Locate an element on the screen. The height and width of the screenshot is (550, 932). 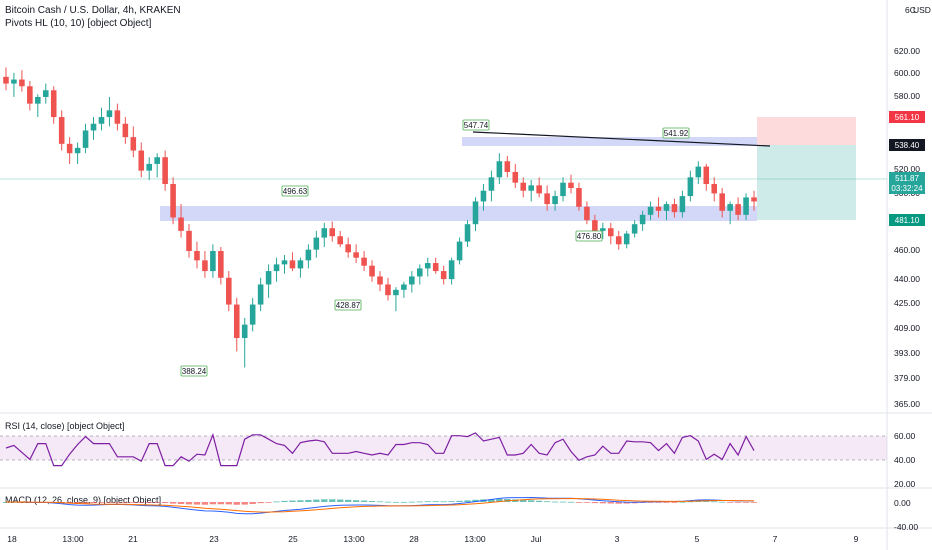
time-tick: 18 is located at coordinates (12, 539).